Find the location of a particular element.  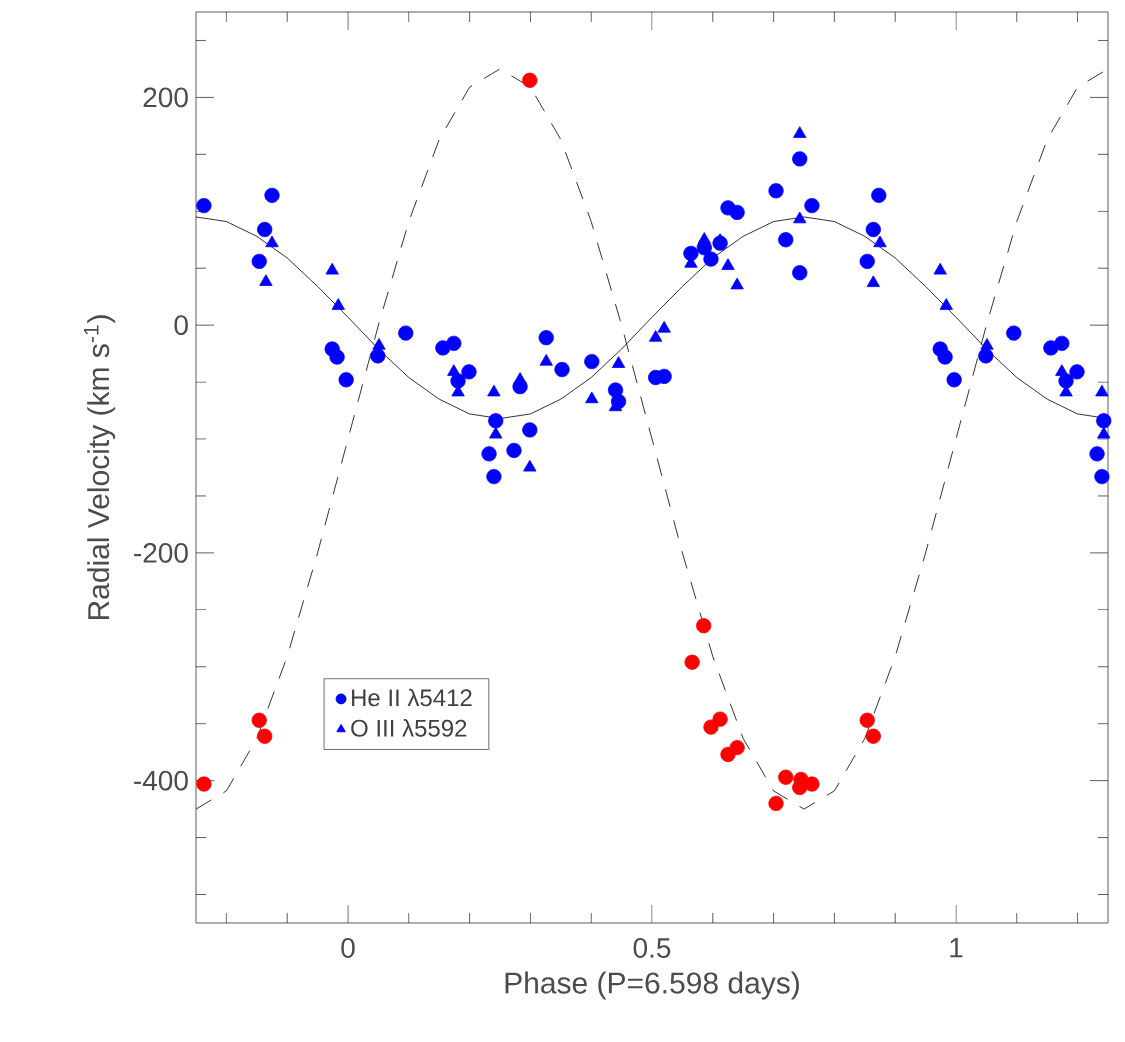

legend-label: O III λ5592 is located at coordinates (409, 728).